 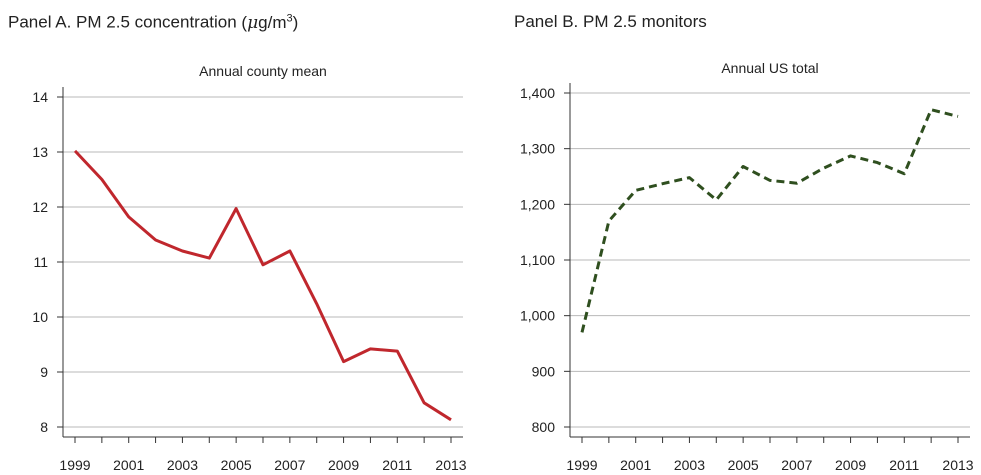 I want to click on panel-a-x-tick-label: 2003, so click(x=182, y=465).